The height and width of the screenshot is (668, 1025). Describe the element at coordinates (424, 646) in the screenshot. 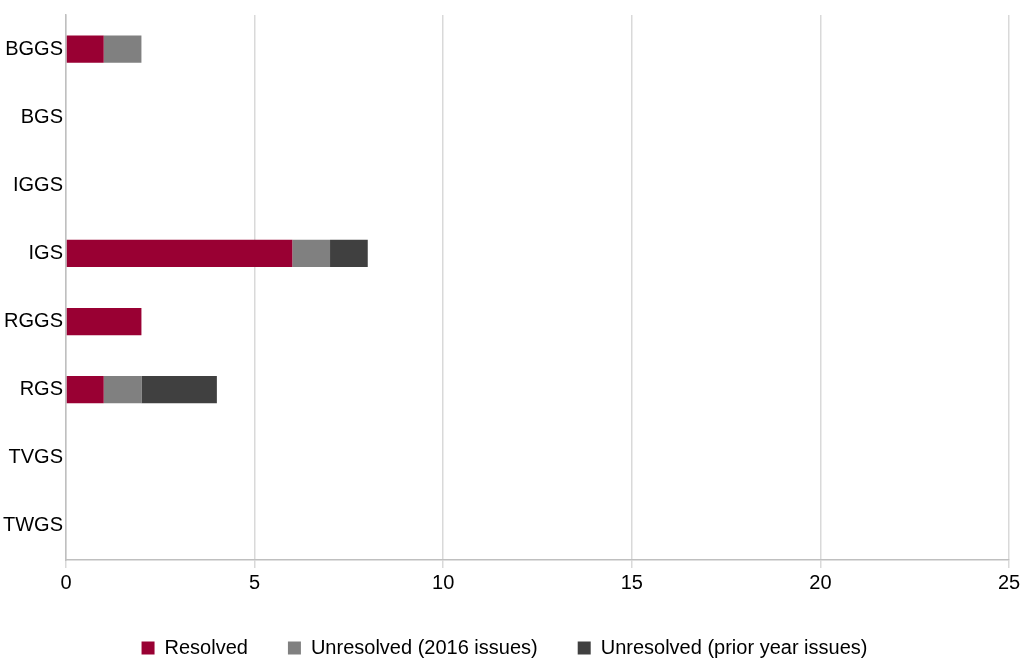

I see `legend-label: Unresolved (2016 issues)` at that location.